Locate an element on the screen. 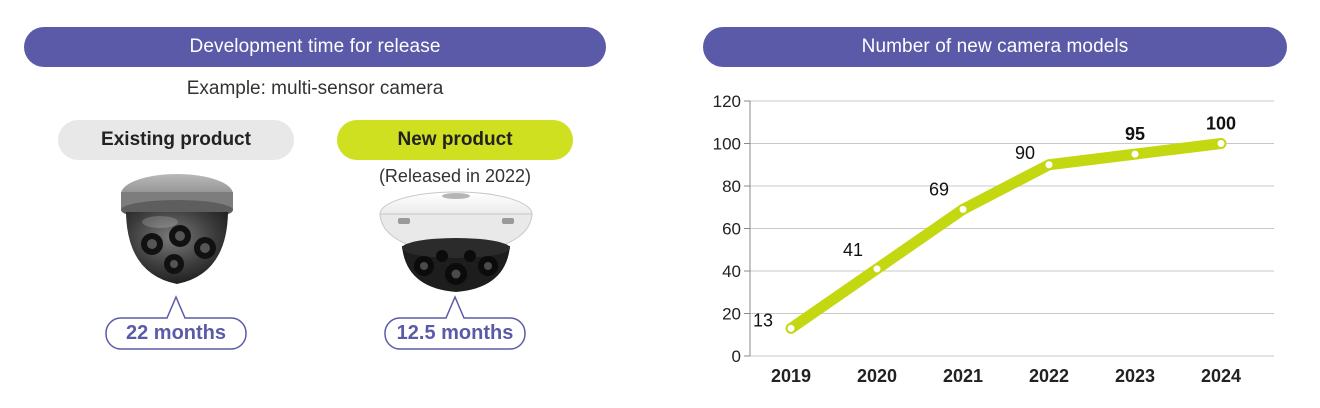 The width and height of the screenshot is (1320, 408). y-tick-label: 0 is located at coordinates (736, 356).